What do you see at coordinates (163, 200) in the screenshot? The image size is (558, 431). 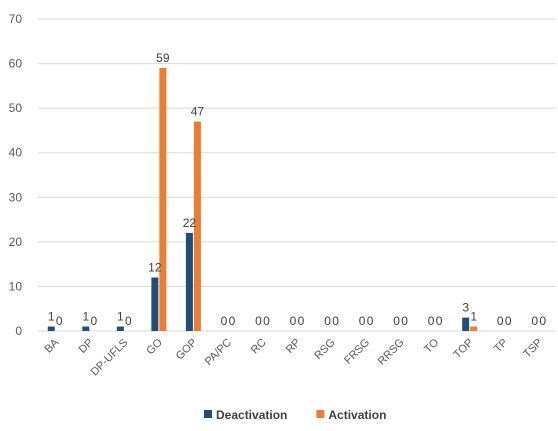 I see `bar-activation-go` at bounding box center [163, 200].